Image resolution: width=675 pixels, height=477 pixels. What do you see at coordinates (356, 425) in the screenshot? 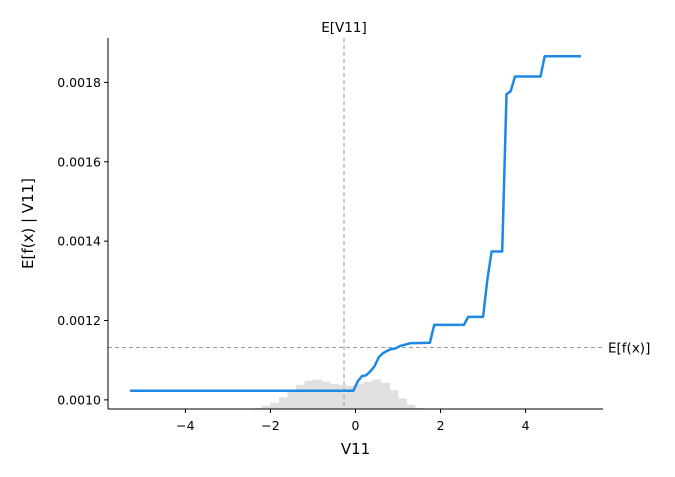
I see `x-tick-label: 0` at bounding box center [356, 425].